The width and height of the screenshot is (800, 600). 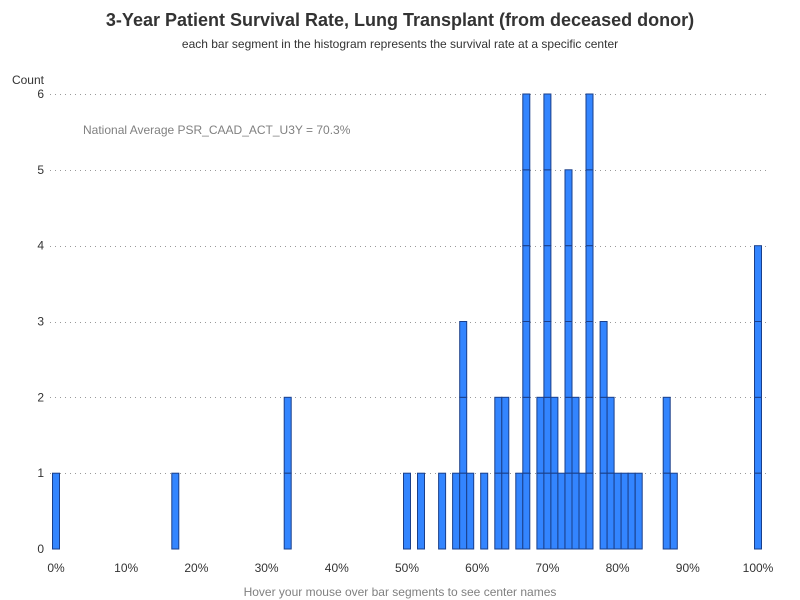 I want to click on x-tick-label: 90%, so click(x=688, y=568).